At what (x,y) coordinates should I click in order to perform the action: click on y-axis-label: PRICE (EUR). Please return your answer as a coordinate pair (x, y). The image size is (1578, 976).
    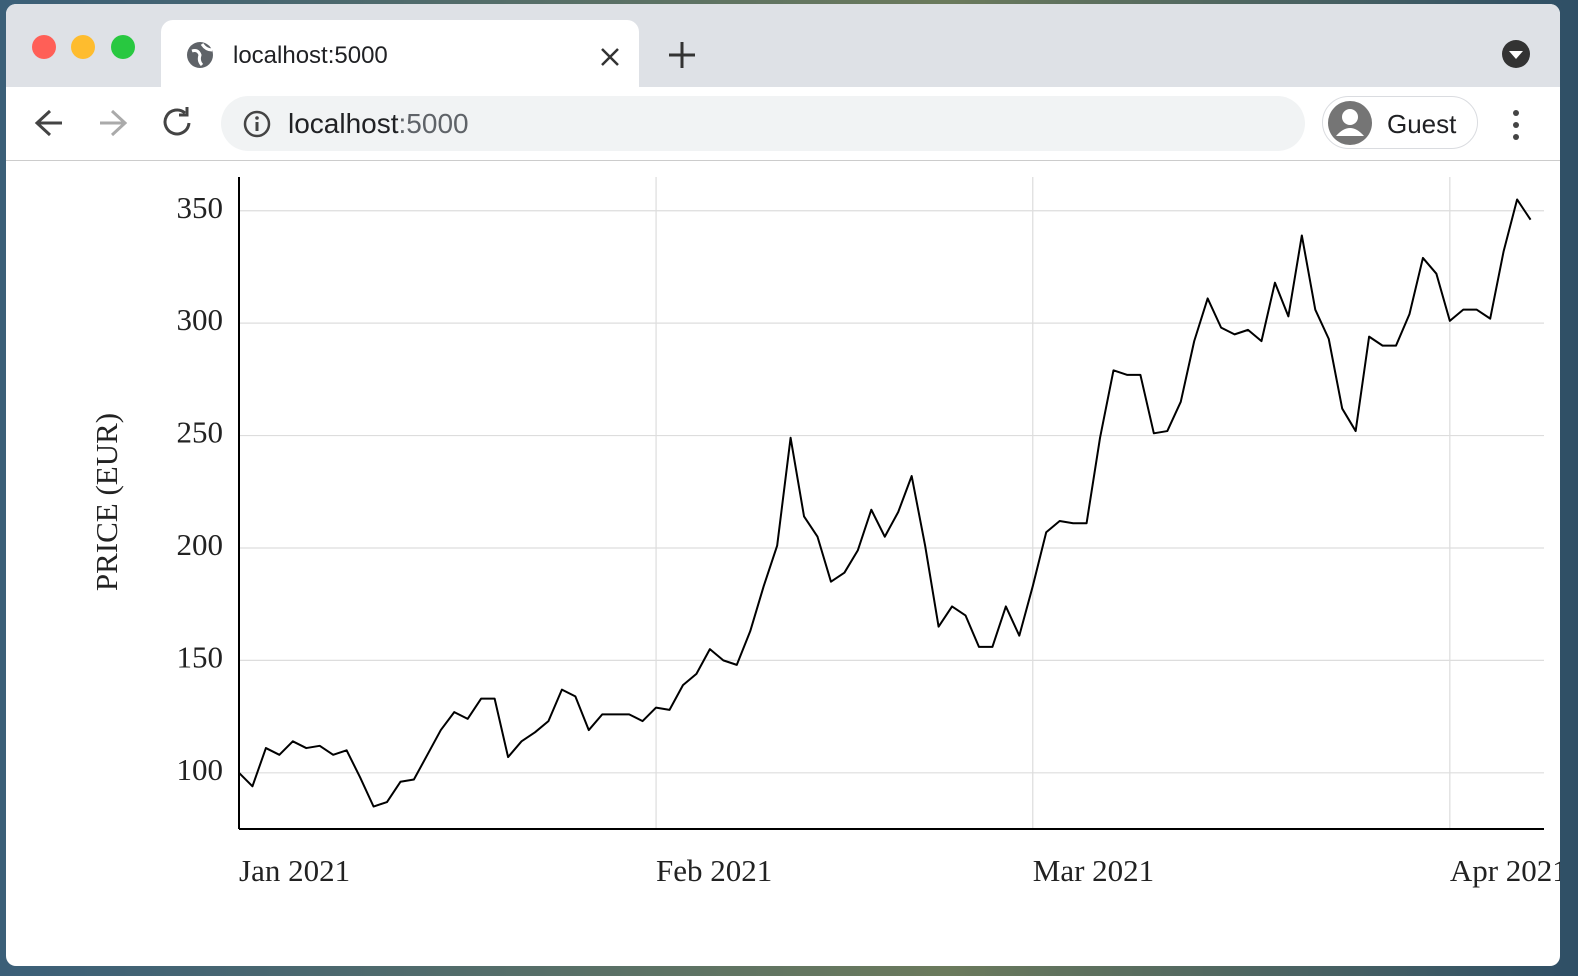
    Looking at the image, I should click on (106, 502).